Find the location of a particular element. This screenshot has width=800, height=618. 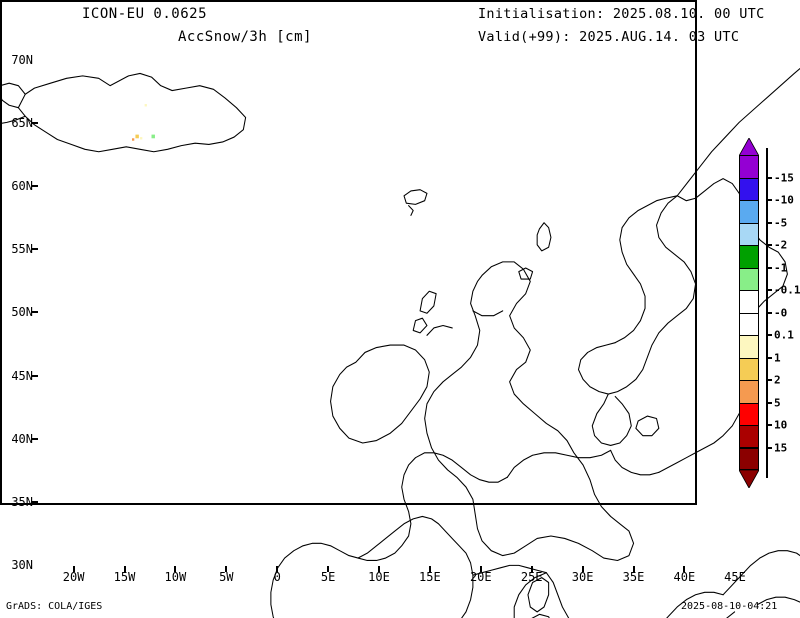

cb-label-neg5: -5 is located at coordinates (781, 222).